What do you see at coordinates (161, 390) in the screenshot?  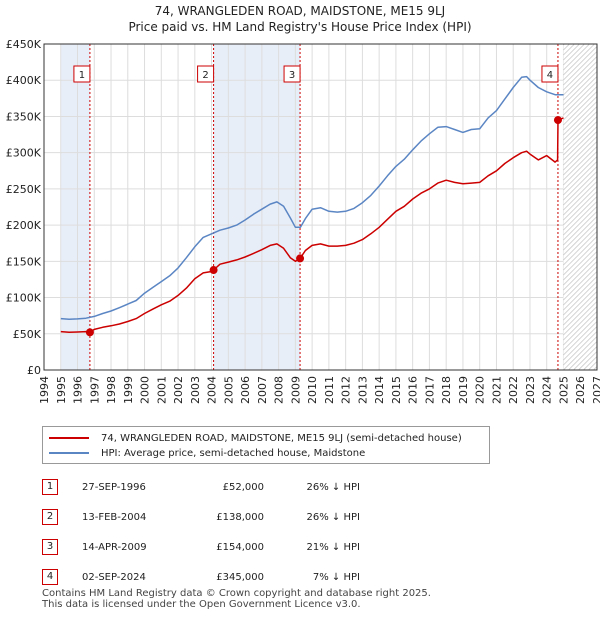 I see `x-tick-label: 2001` at bounding box center [161, 390].